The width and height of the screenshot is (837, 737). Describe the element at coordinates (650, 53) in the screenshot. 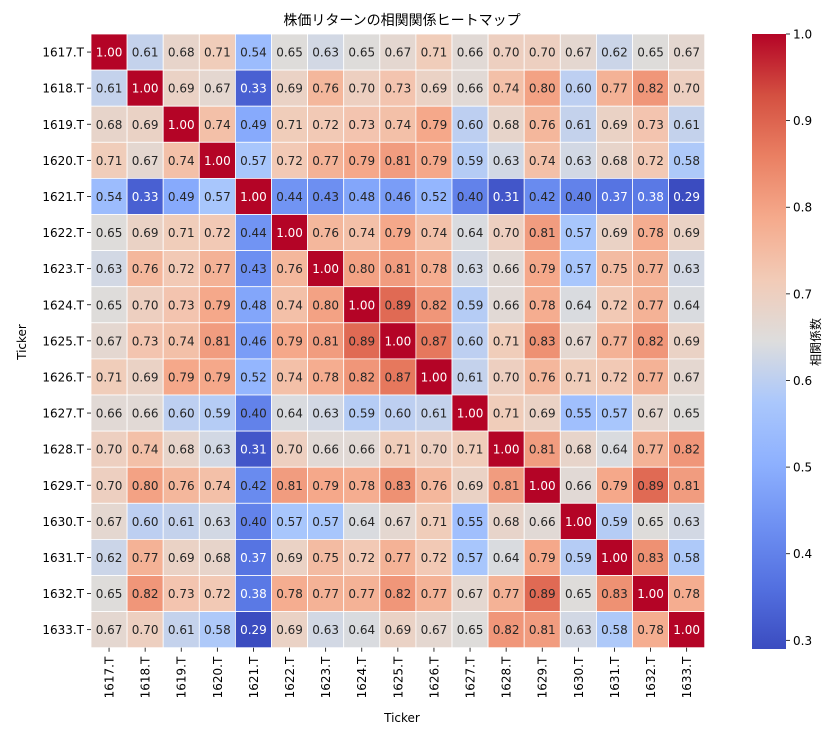

I see `cell-value-label: 0.65` at that location.